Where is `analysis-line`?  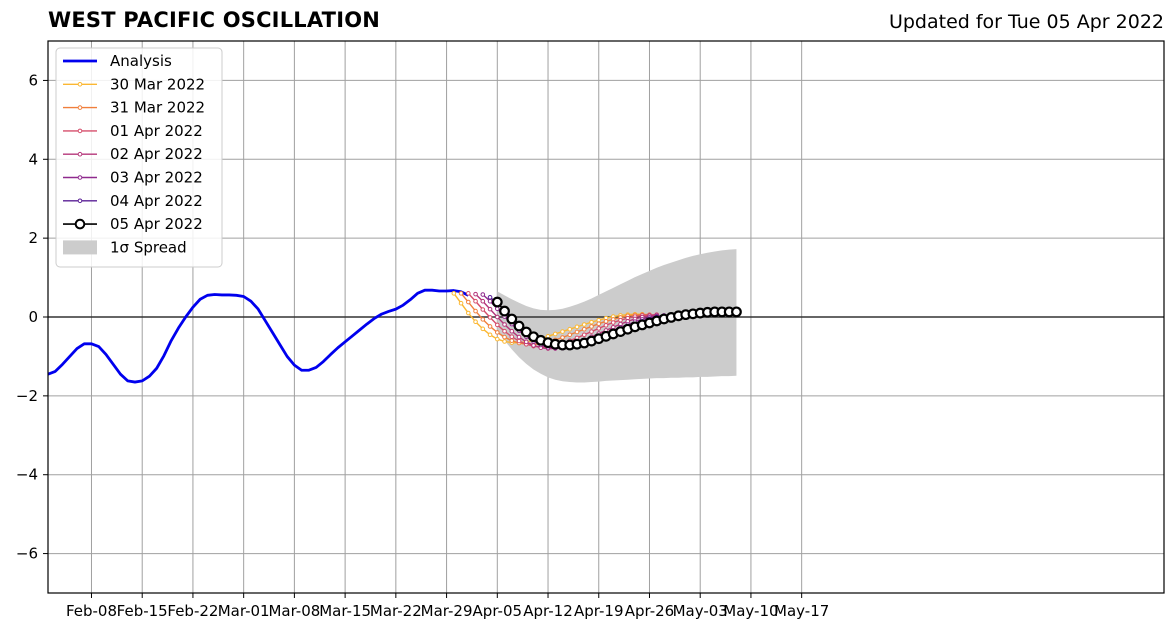 analysis-line is located at coordinates (258, 336).